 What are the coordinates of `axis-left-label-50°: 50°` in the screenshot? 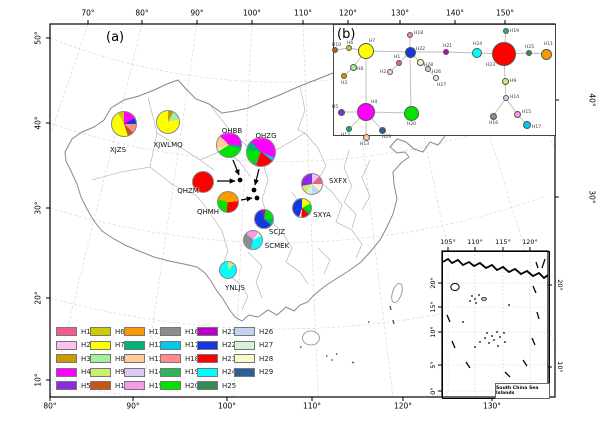 It's located at (38, 38).